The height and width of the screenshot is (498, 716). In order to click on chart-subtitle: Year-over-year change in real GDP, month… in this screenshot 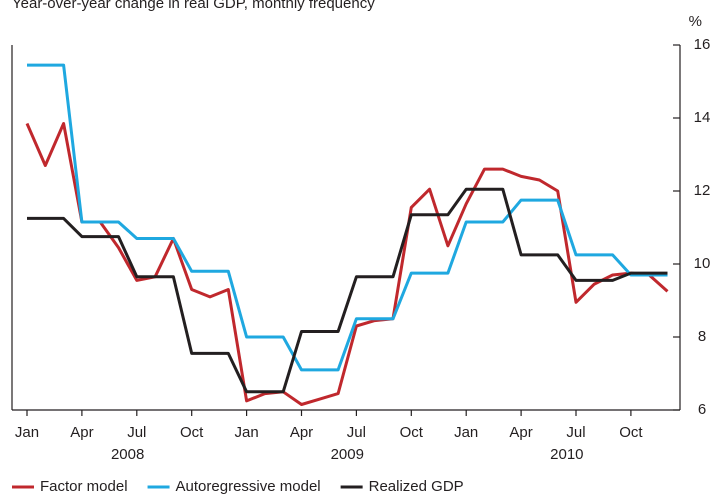, I will do `click(193, 6)`.